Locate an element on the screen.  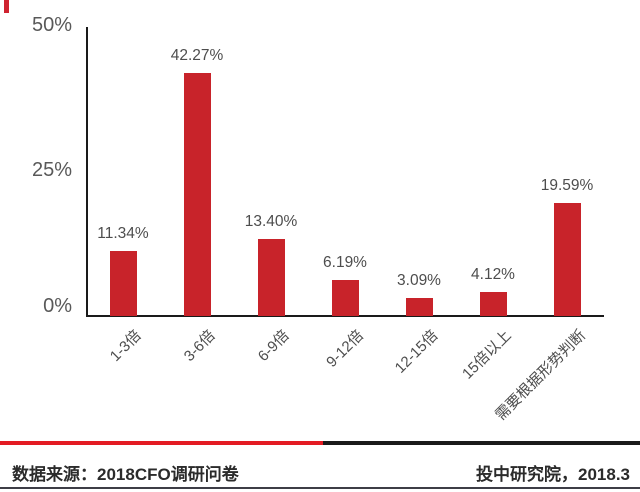
corner-accent-mark is located at coordinates (6, 6).